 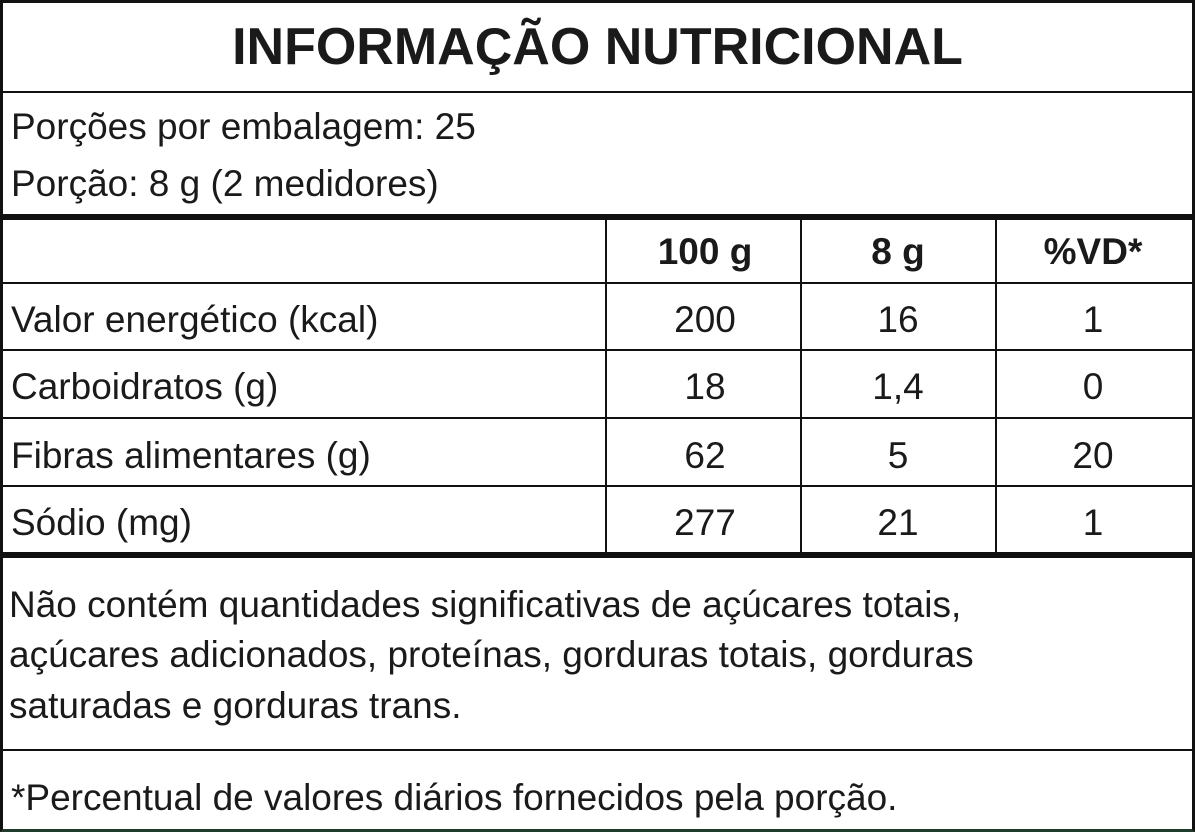 What do you see at coordinates (898, 386) in the screenshot?
I see `nutrient-value: 1,4` at bounding box center [898, 386].